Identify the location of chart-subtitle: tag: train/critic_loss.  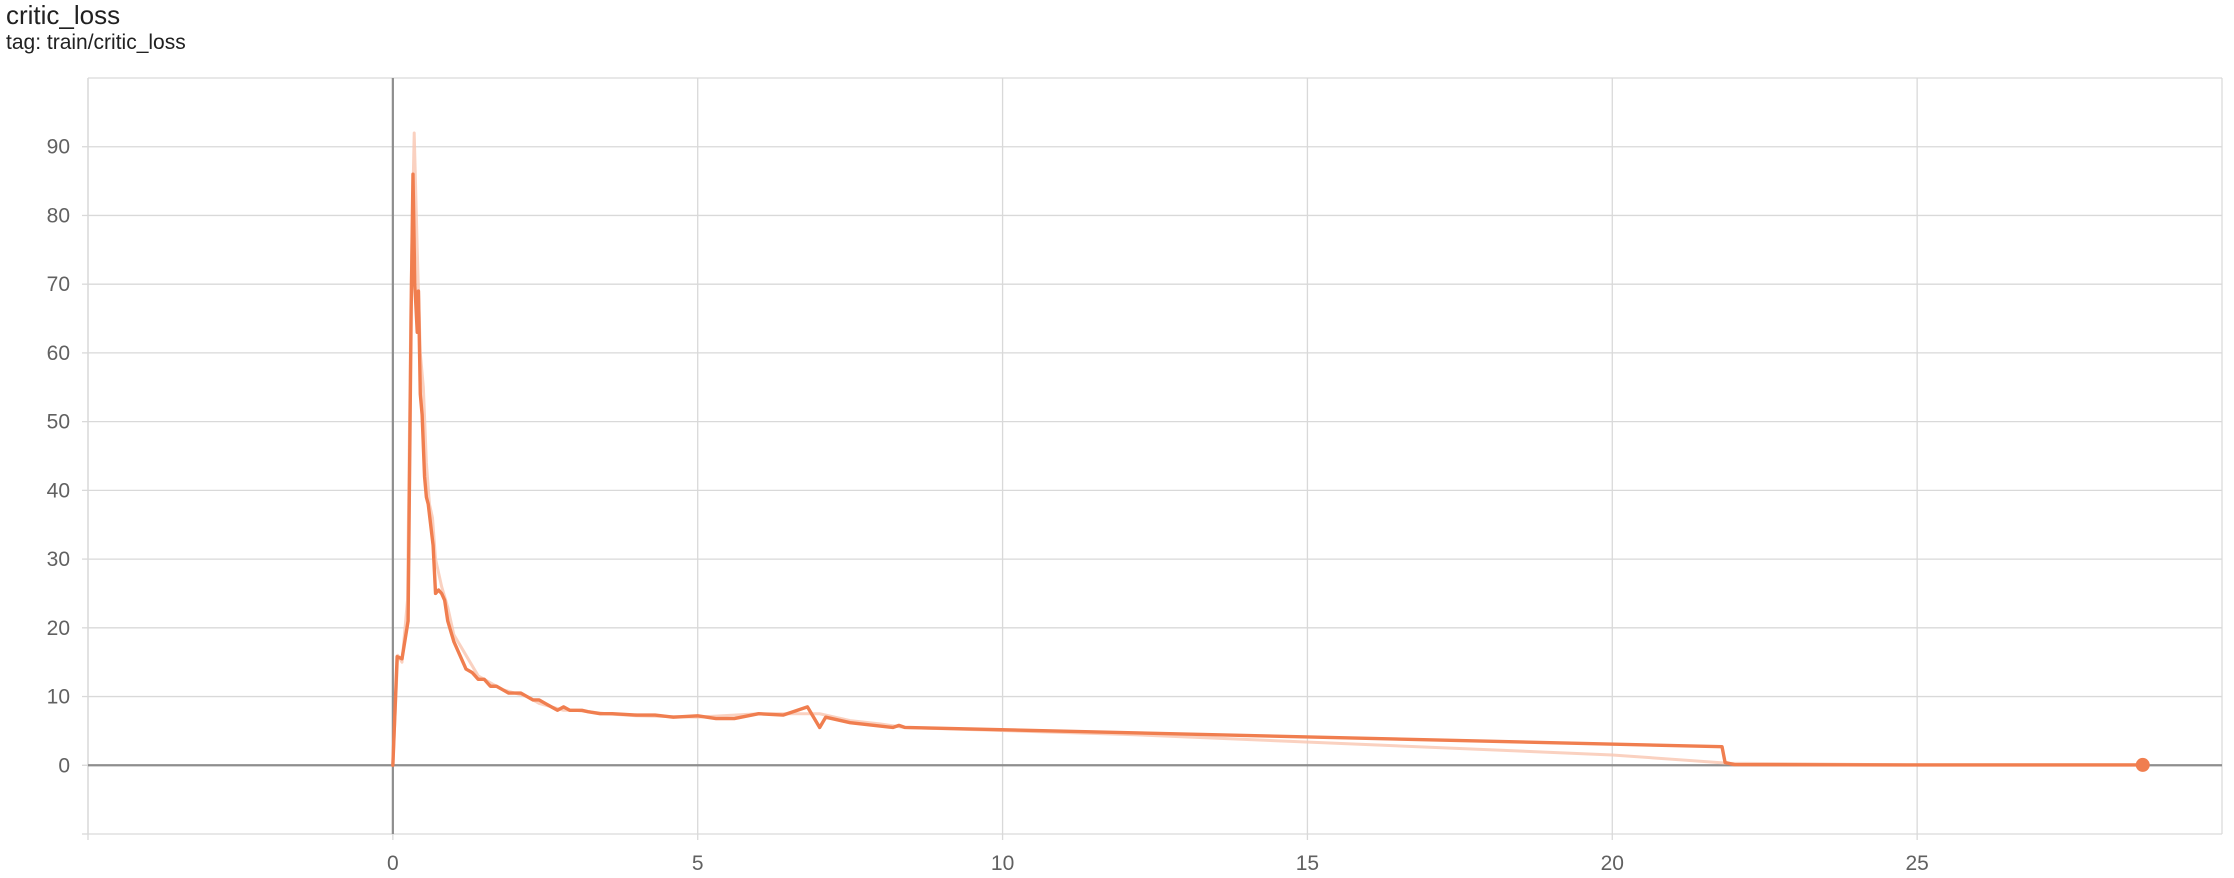
(96, 42).